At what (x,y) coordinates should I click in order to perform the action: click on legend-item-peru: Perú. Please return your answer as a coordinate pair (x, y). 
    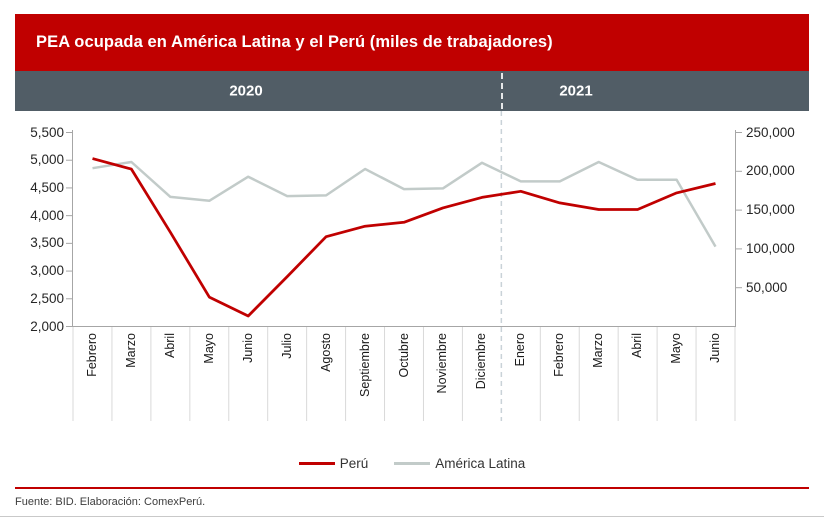
    Looking at the image, I should click on (333, 463).